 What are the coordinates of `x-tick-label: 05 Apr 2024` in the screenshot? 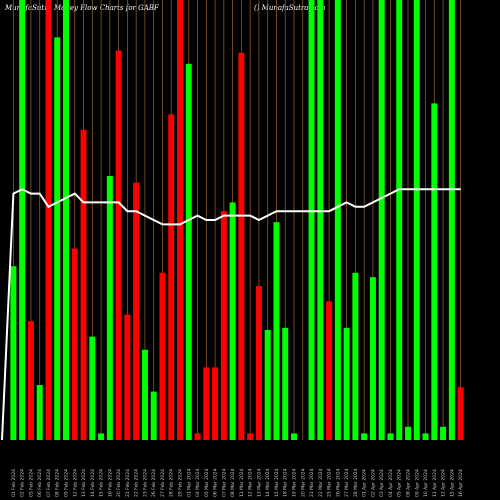 It's located at (400, 483).